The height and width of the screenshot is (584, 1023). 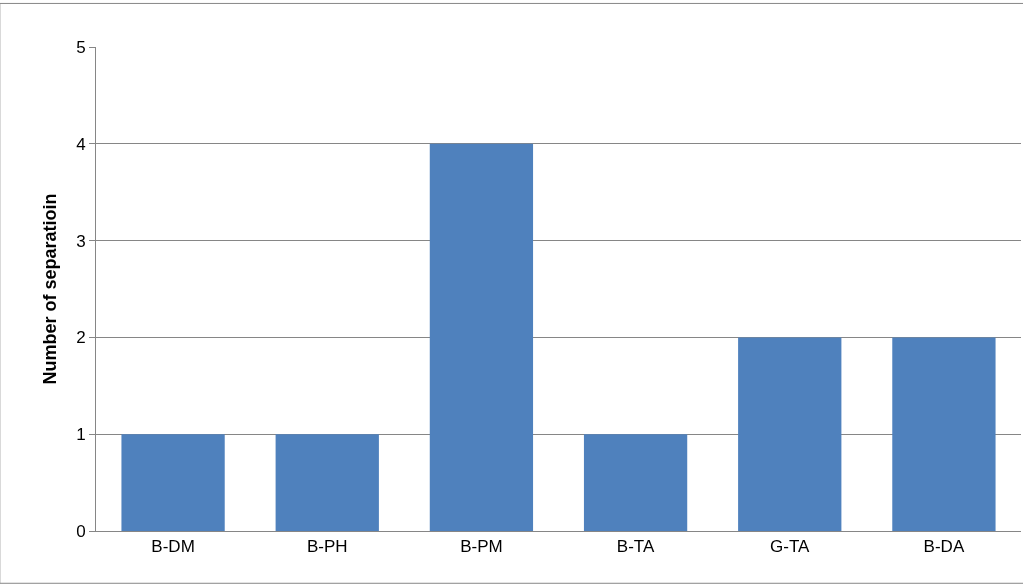 What do you see at coordinates (81, 47) in the screenshot?
I see `y-tick-label: 5` at bounding box center [81, 47].